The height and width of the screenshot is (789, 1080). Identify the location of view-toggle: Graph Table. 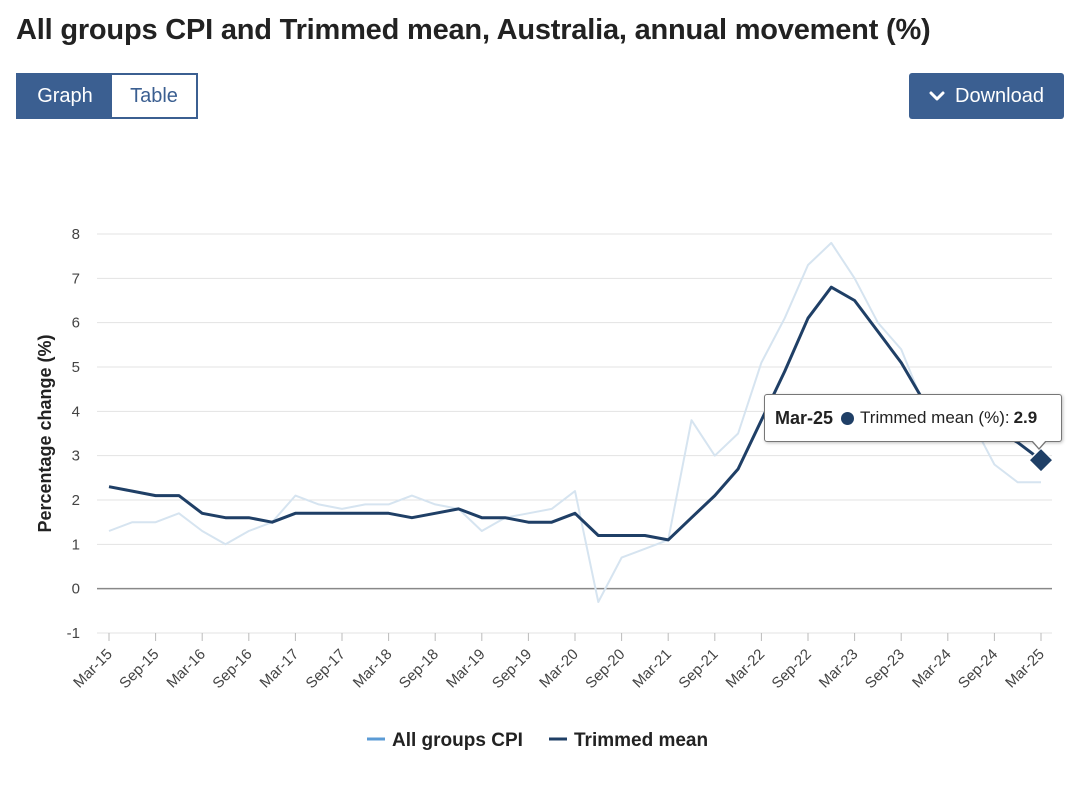
(107, 96).